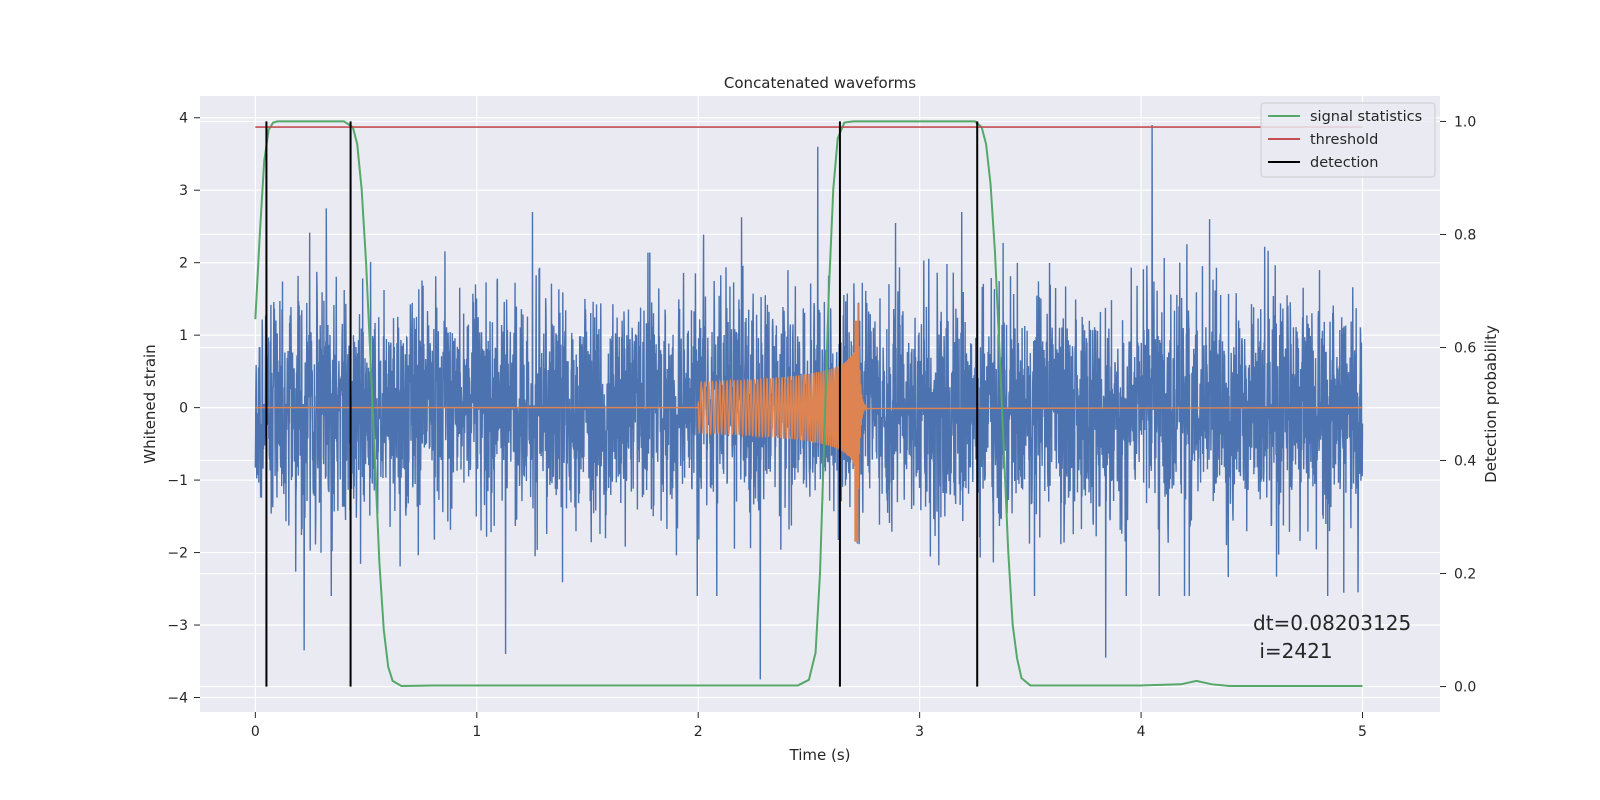  I want to click on y-axis-right-label: Detection probability, so click(1491, 404).